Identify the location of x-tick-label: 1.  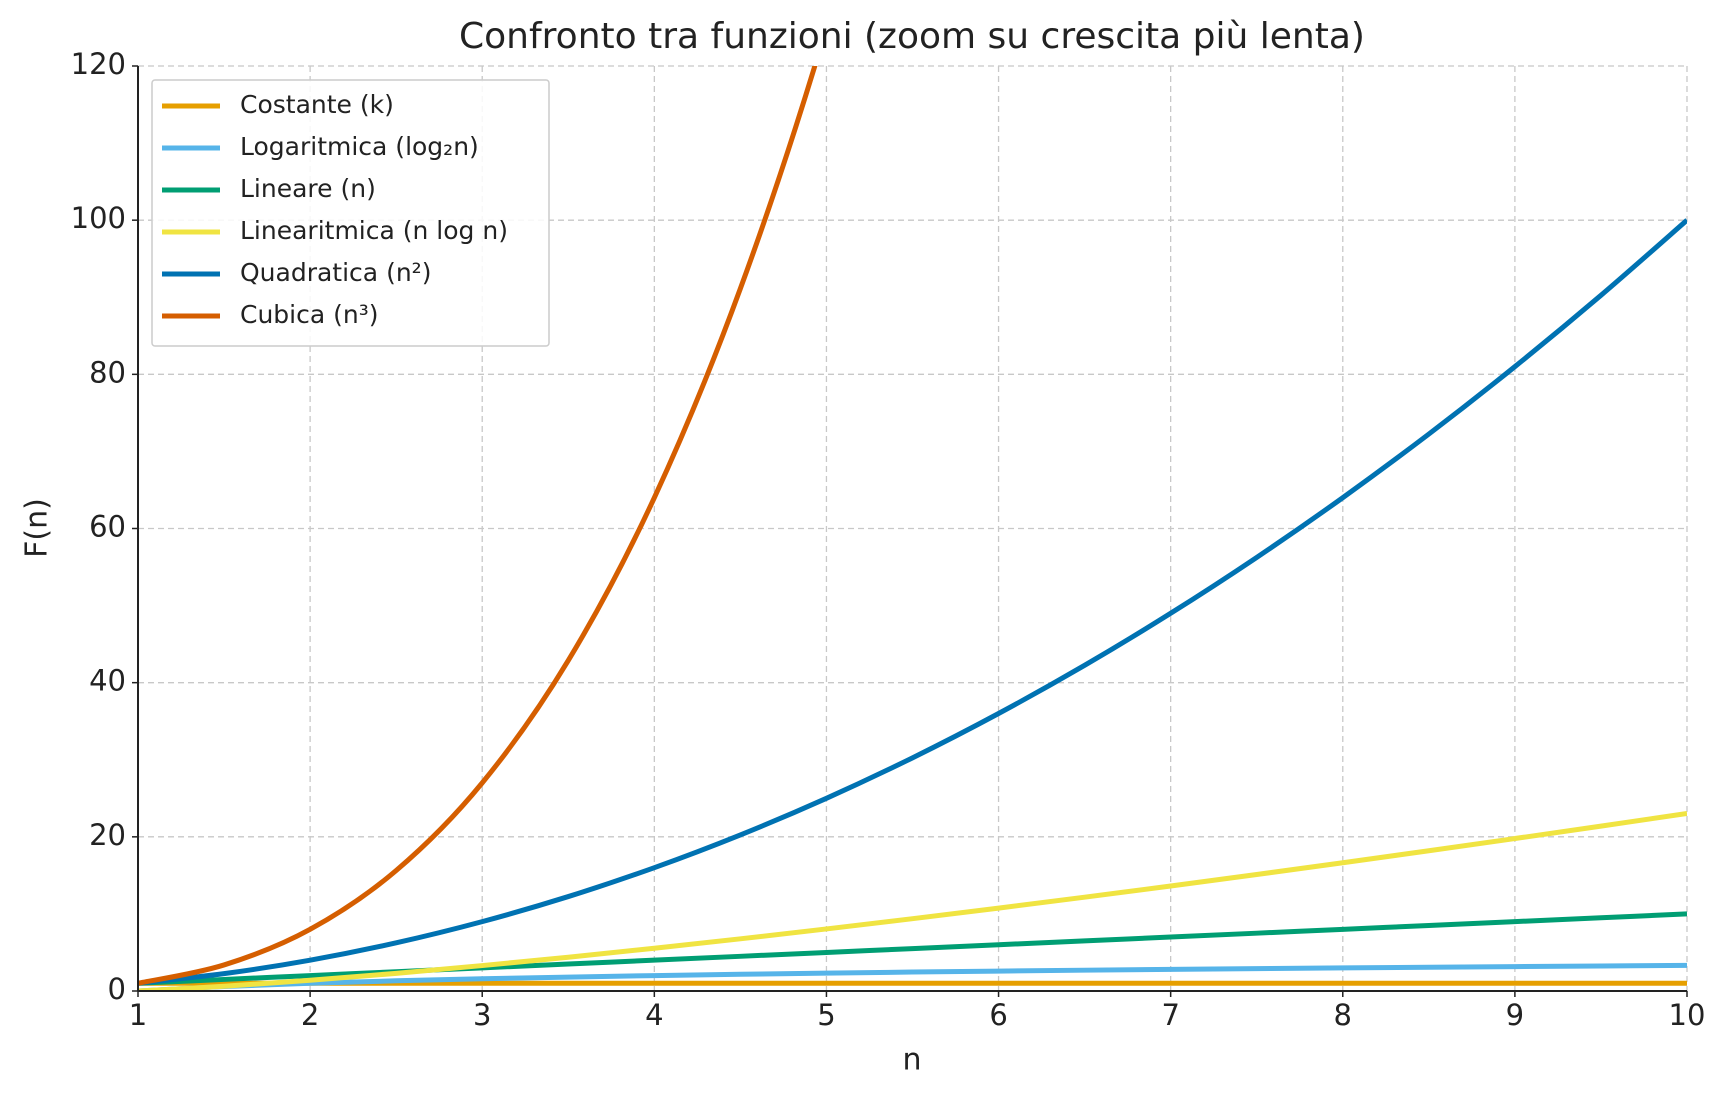
(138, 1015).